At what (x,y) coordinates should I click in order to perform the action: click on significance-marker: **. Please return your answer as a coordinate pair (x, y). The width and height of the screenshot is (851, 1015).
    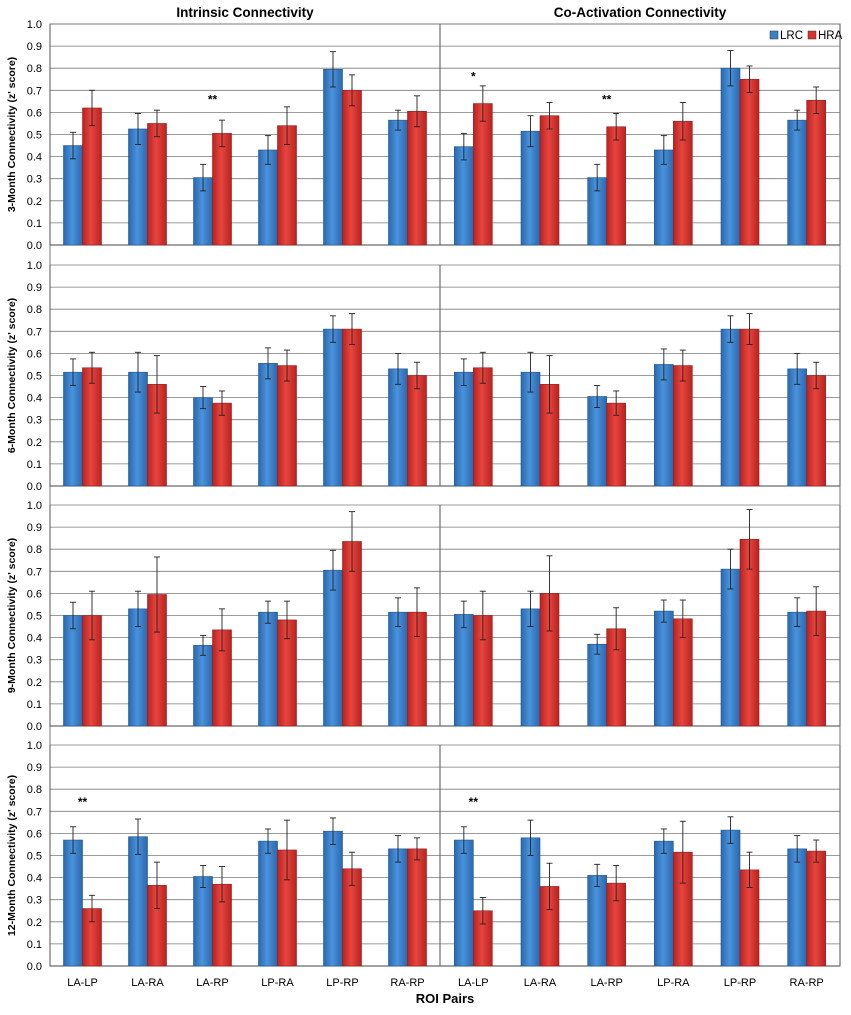
    Looking at the image, I should click on (213, 100).